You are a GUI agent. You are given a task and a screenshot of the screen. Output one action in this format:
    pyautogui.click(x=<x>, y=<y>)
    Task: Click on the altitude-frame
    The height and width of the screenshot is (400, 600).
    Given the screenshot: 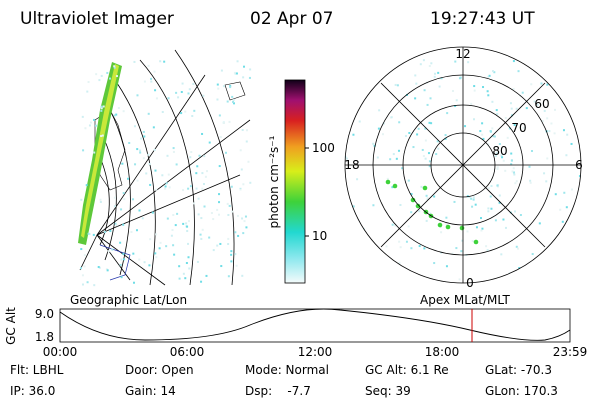 What is the action you would take?
    pyautogui.click(x=315, y=325)
    